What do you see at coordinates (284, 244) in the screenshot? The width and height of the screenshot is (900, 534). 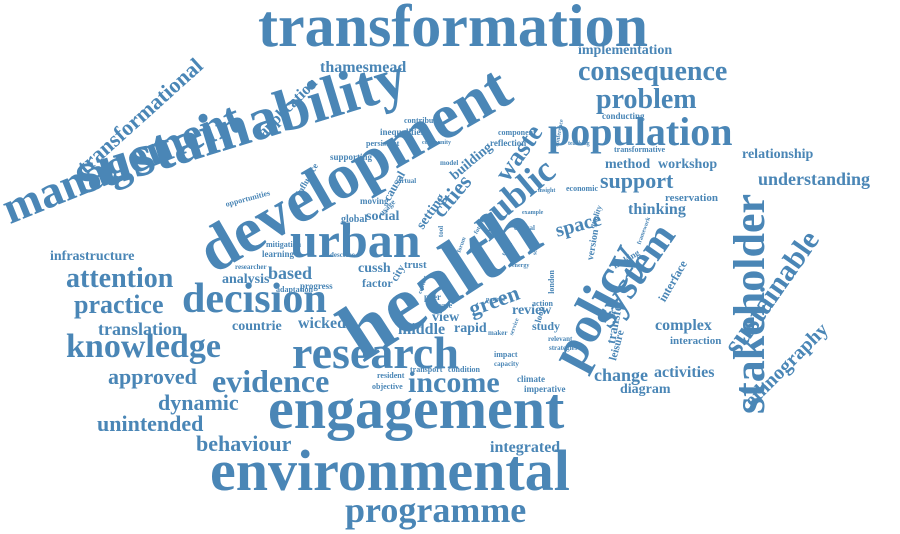 I see `word-mitigation: mitigation` at bounding box center [284, 244].